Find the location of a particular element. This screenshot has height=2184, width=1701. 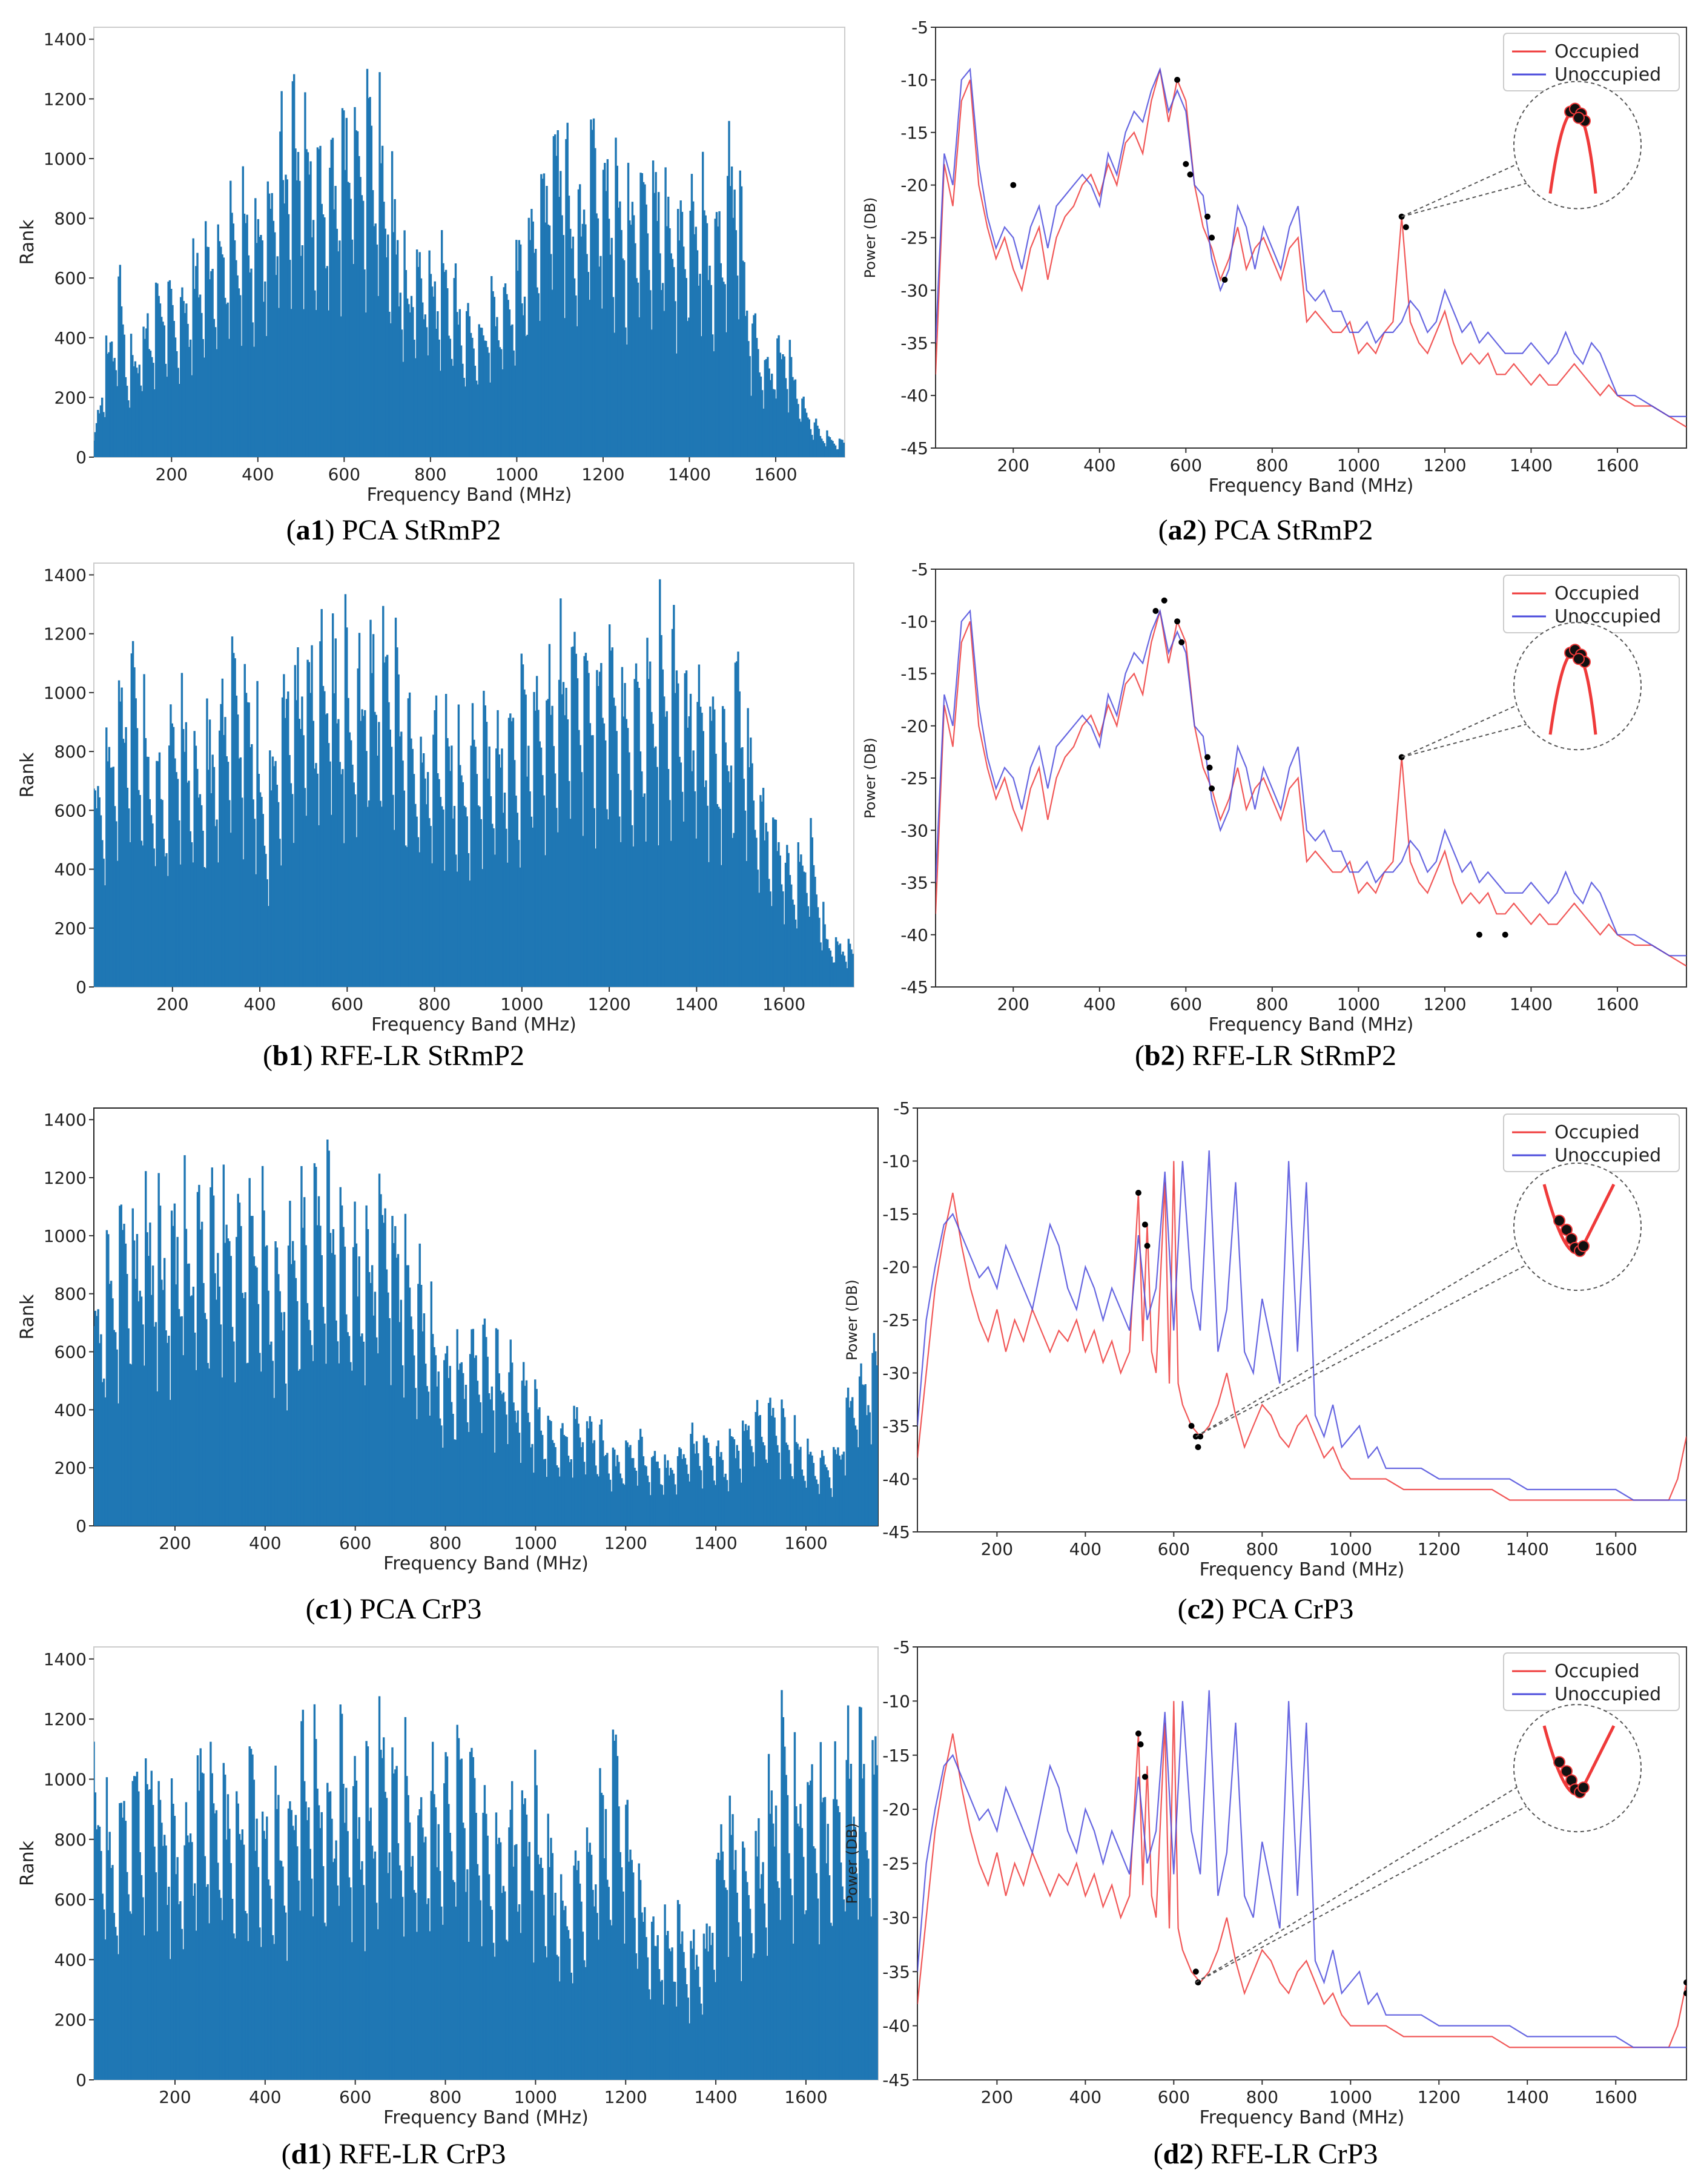

y-axis-label-b1: Rank is located at coordinates (27, 775).